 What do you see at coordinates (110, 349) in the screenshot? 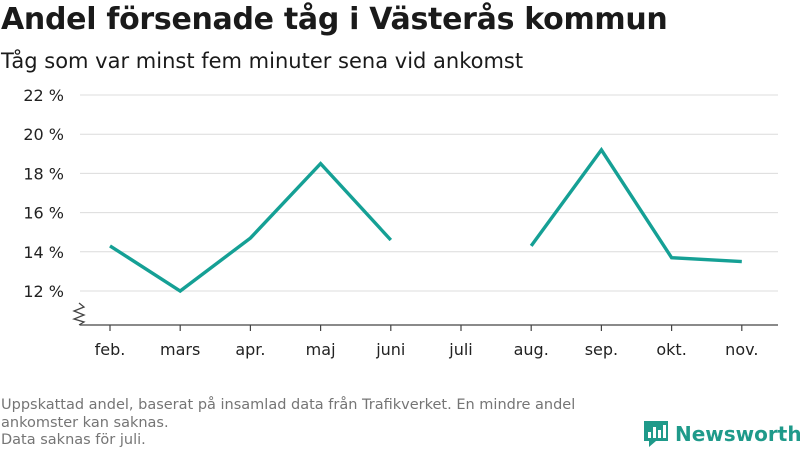
I see `x-tick-label: feb.` at bounding box center [110, 349].